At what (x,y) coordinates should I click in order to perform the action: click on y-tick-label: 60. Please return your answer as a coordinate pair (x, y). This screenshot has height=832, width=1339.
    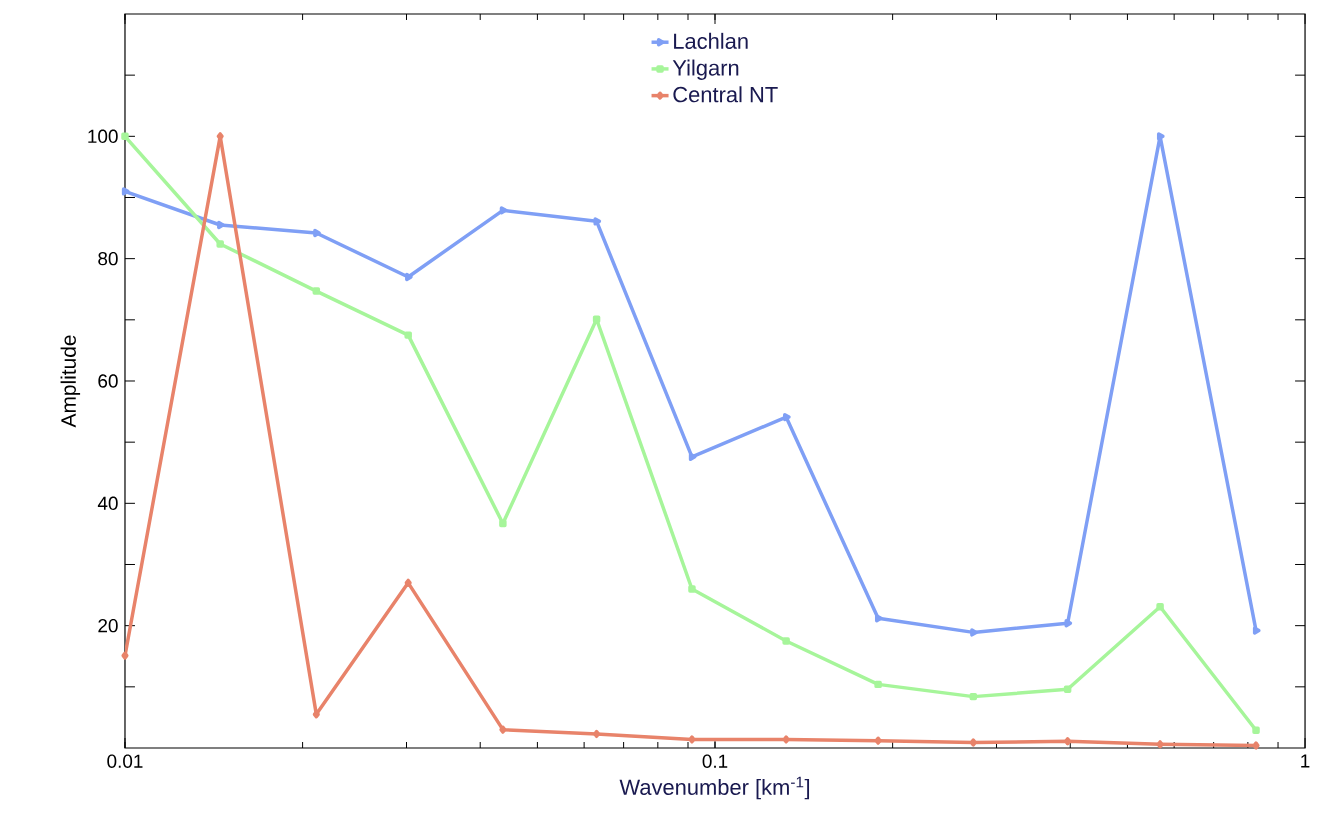
    Looking at the image, I should click on (108, 381).